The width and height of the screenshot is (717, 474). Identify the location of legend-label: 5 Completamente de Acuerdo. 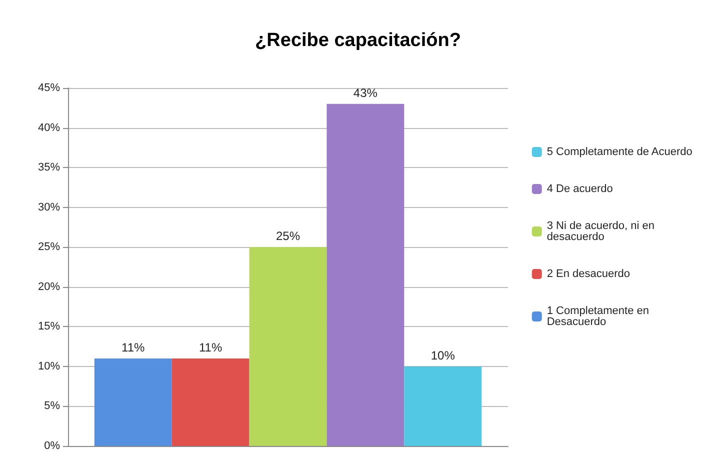
(619, 152).